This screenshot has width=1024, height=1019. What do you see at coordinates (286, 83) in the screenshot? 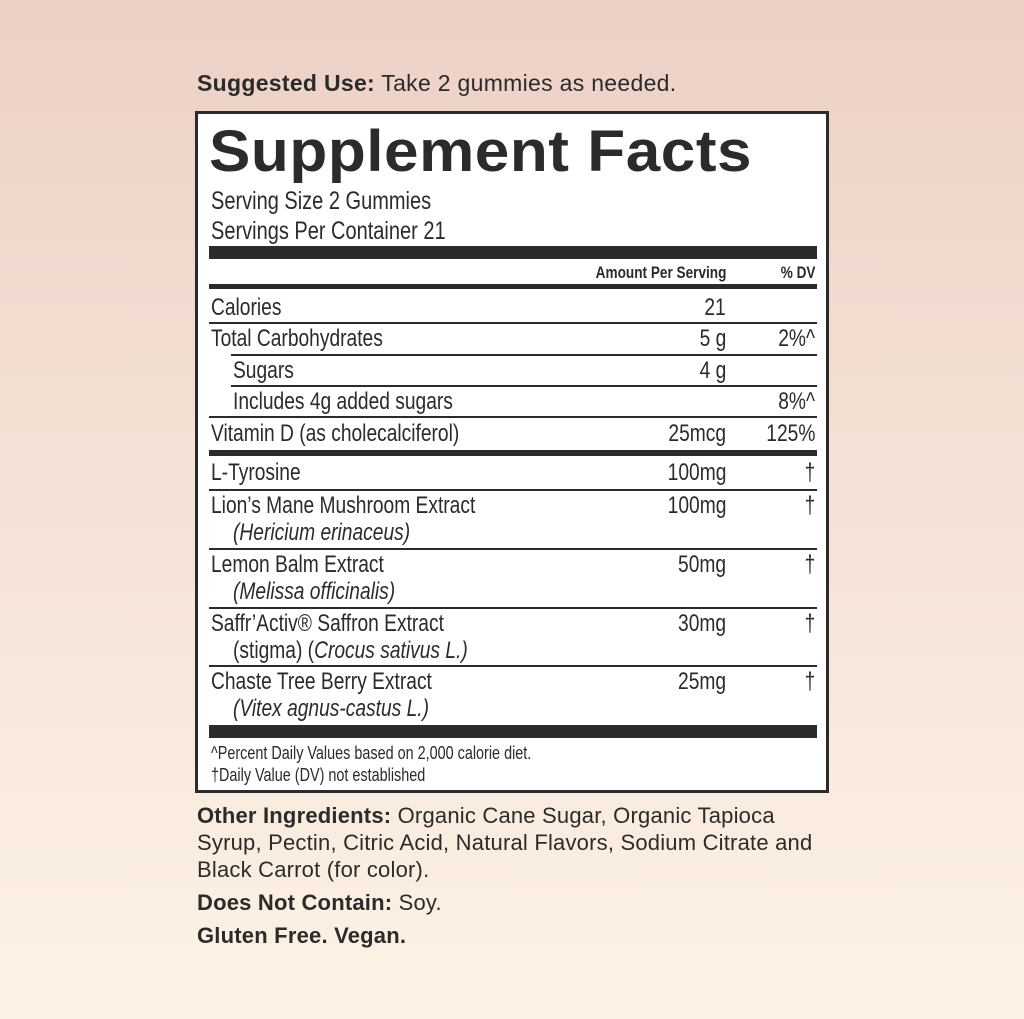
I see `suggested-use-label: Suggested Use:` at bounding box center [286, 83].